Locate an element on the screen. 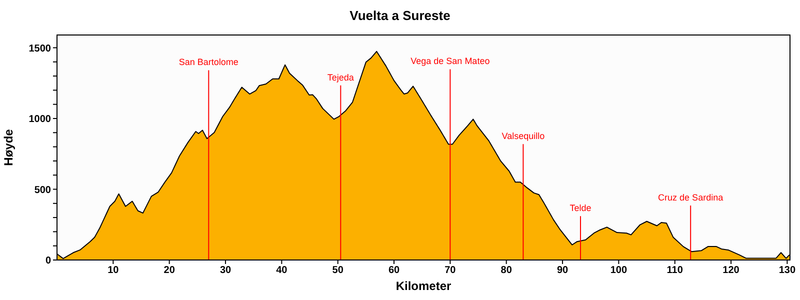 The height and width of the screenshot is (300, 800). x-tick-label: 90 is located at coordinates (562, 270).